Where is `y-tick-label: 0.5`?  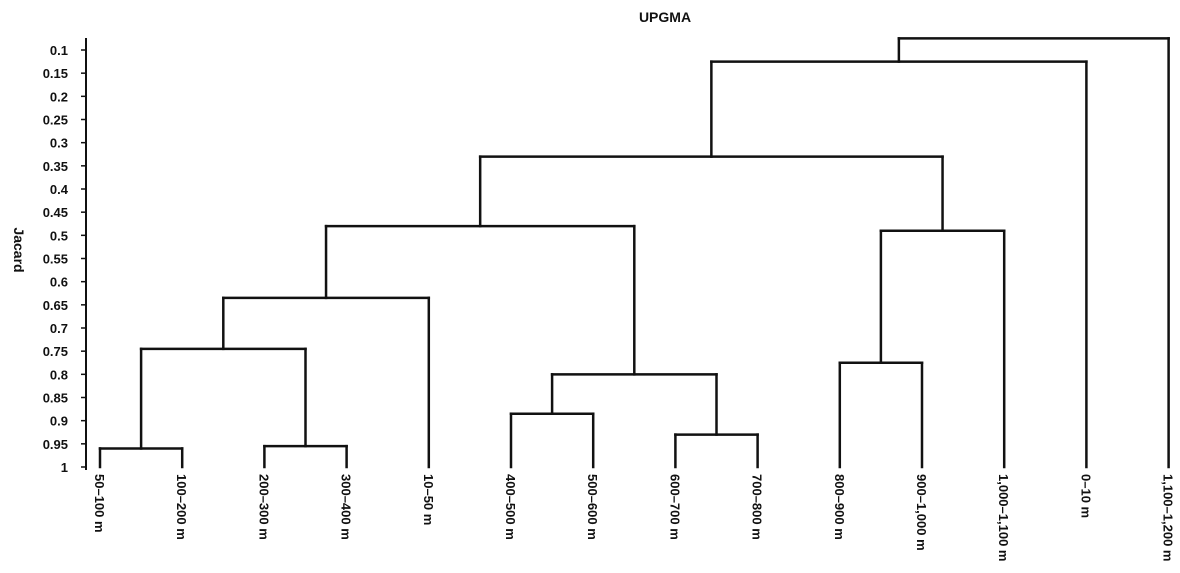 y-tick-label: 0.5 is located at coordinates (59, 235).